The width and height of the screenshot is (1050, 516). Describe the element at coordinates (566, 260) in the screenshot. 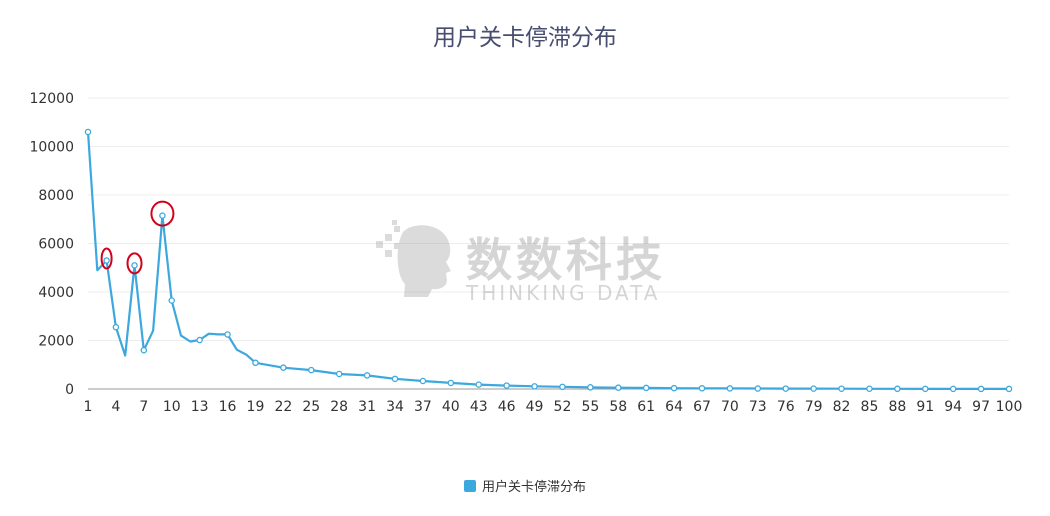

I see `watermark-brand-cn: 数数科技` at that location.